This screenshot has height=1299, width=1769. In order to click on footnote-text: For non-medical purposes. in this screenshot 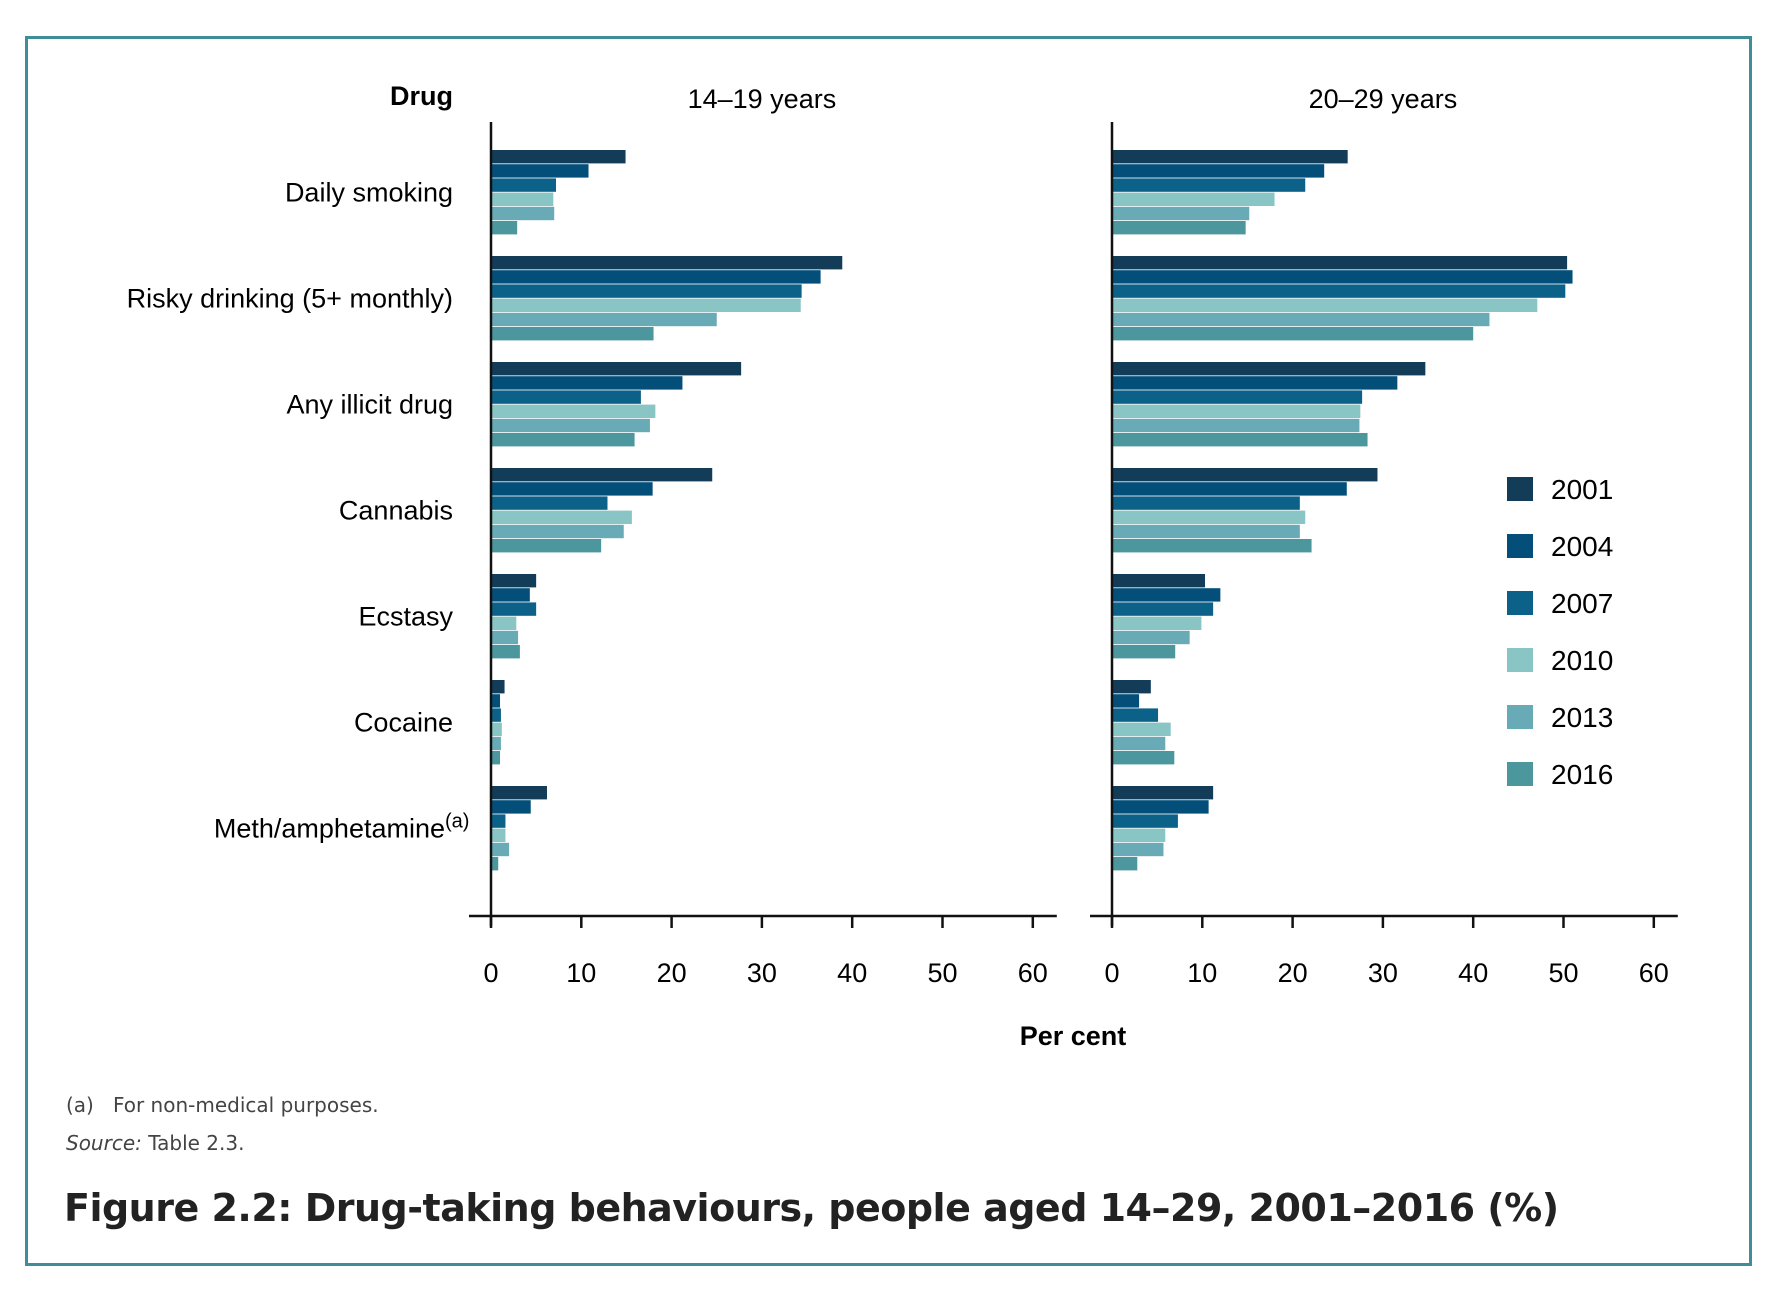, I will do `click(245, 1105)`.